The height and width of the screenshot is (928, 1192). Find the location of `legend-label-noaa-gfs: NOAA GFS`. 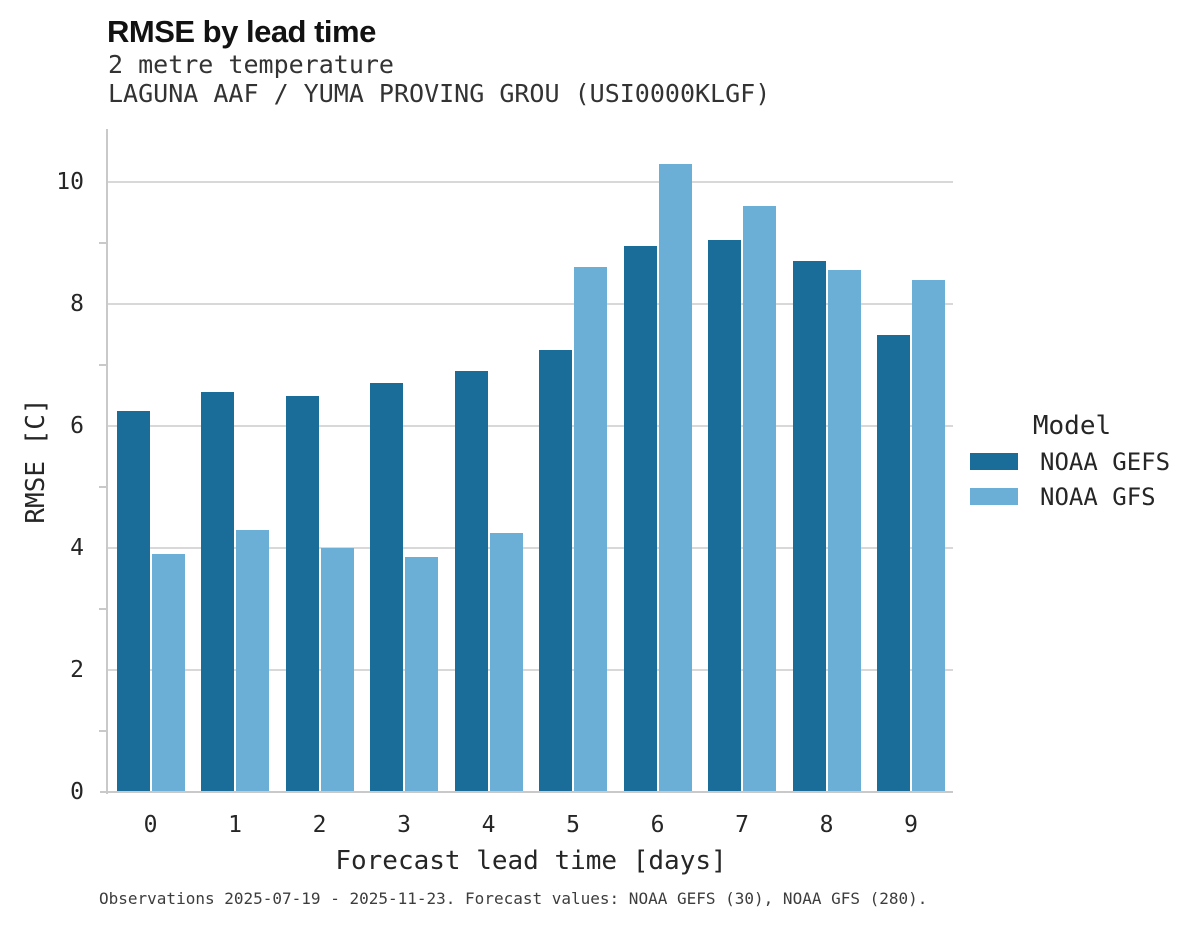

legend-label-noaa-gfs: NOAA GFS is located at coordinates (1098, 497).